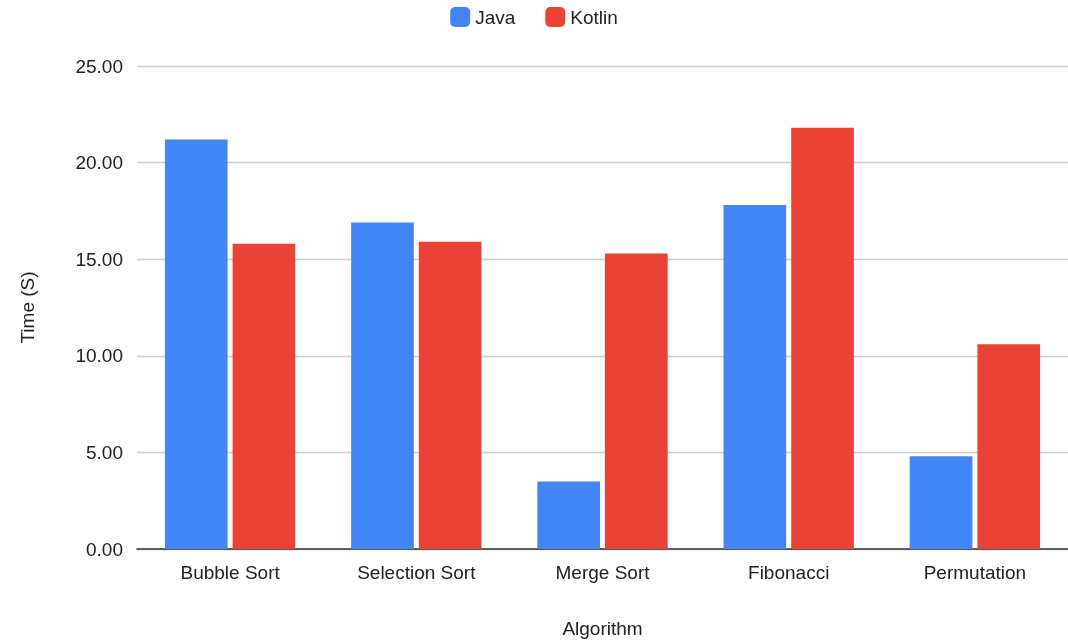  I want to click on legend-label: Kotlin, so click(594, 17).